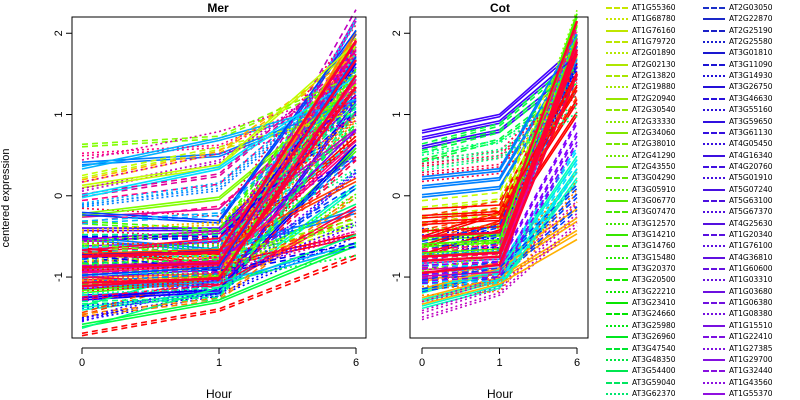  I want to click on legend-label: AT2G43550, so click(654, 166).